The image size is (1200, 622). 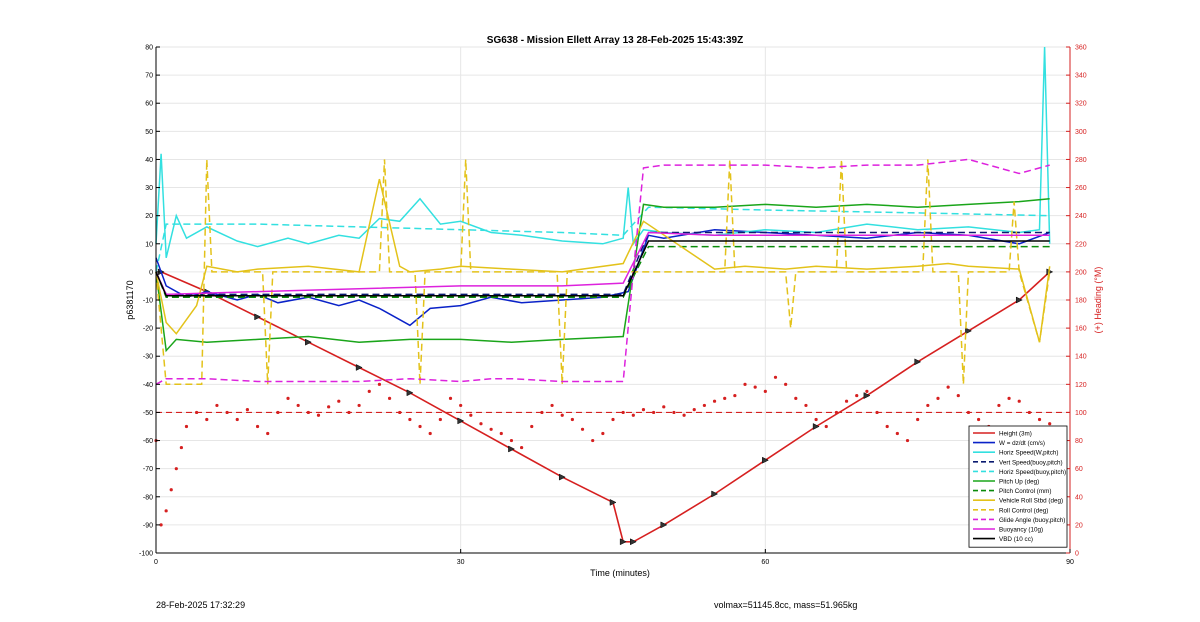 What do you see at coordinates (149, 188) in the screenshot?
I see `y-tick-label: 30` at bounding box center [149, 188].